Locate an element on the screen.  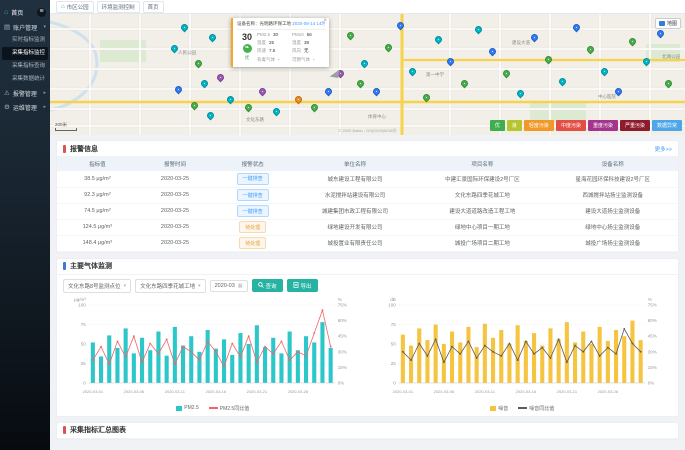
topbar: ⌂ 市区公园 环境监测控制 首页 is located at coordinates (367, 7).